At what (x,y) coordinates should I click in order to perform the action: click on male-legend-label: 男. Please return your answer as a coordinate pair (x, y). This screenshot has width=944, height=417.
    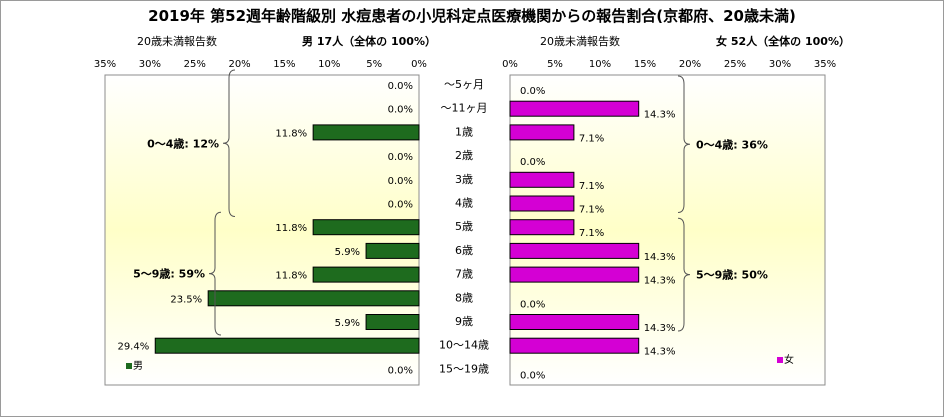
    Looking at the image, I should click on (138, 366).